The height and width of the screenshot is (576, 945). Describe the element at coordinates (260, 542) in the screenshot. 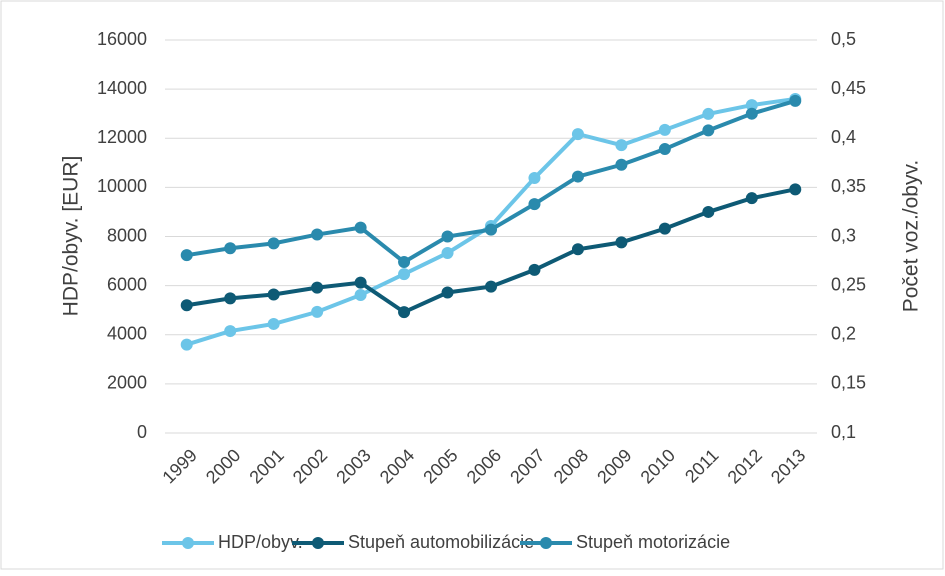

I see `legend-label: HDP/obyv.` at that location.